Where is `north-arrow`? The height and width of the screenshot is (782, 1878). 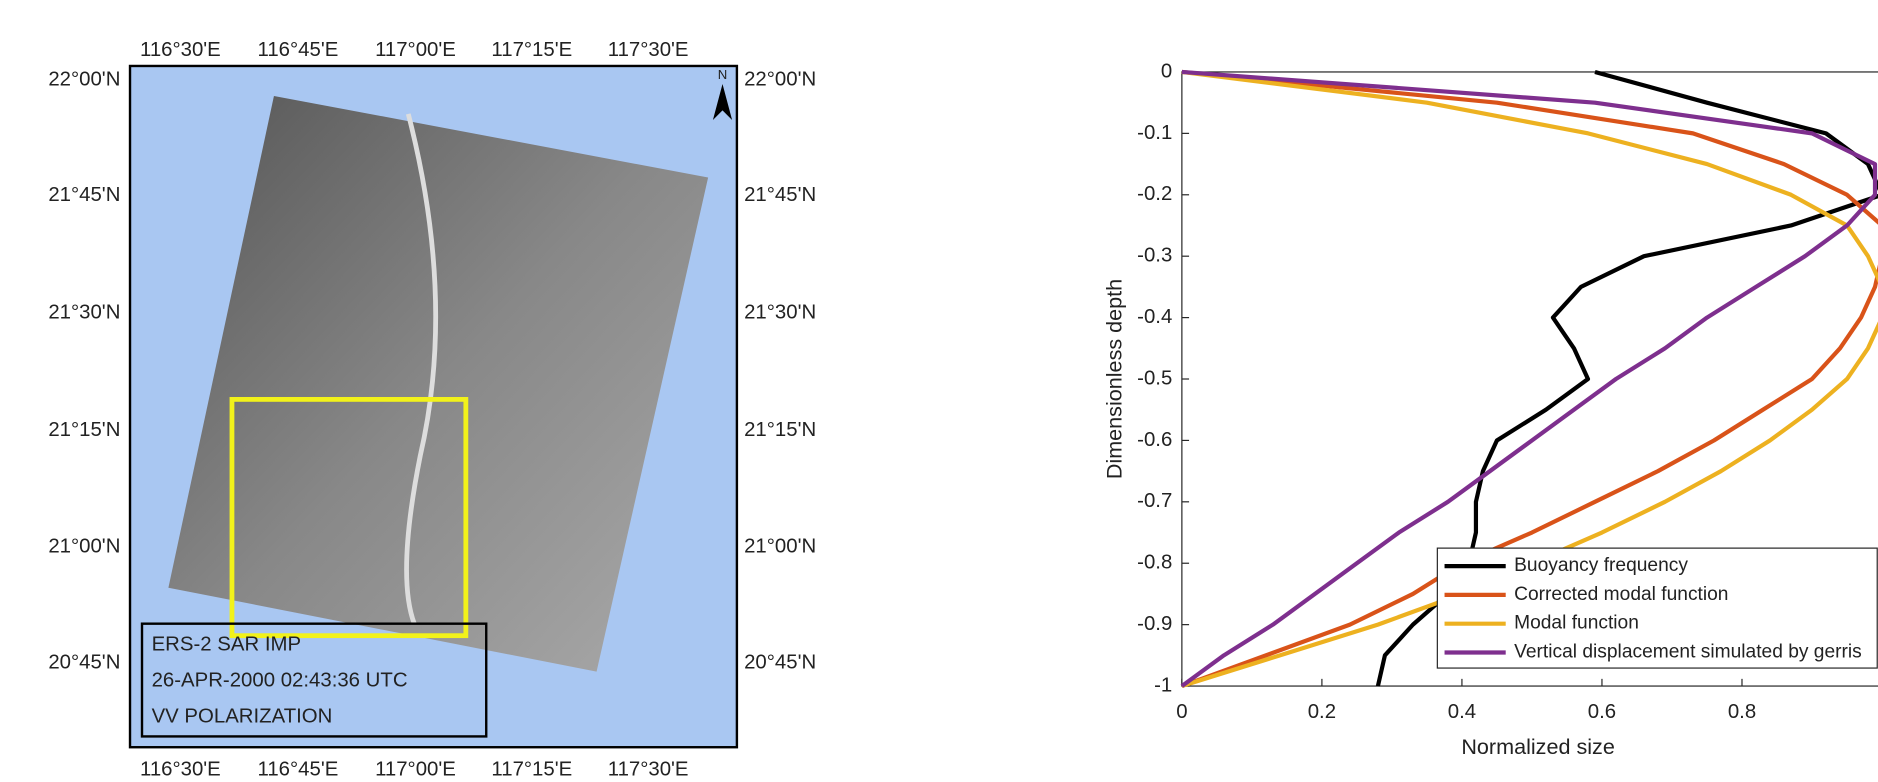 north-arrow is located at coordinates (722, 101).